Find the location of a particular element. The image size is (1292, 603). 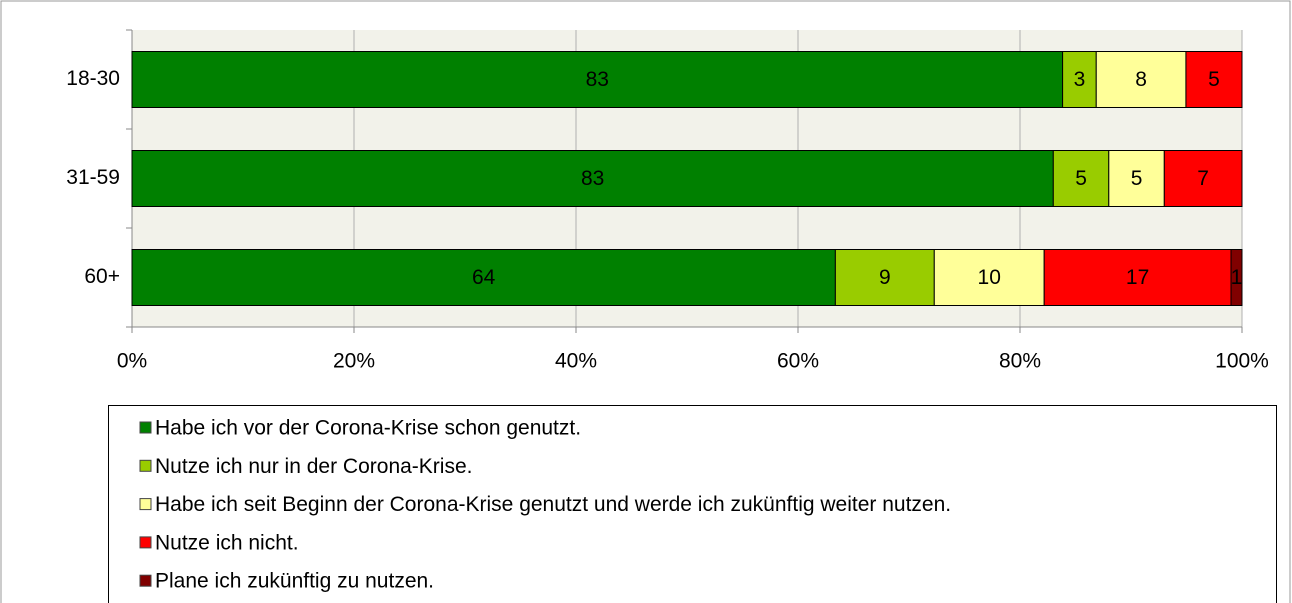

data-label: 3 is located at coordinates (1080, 79).